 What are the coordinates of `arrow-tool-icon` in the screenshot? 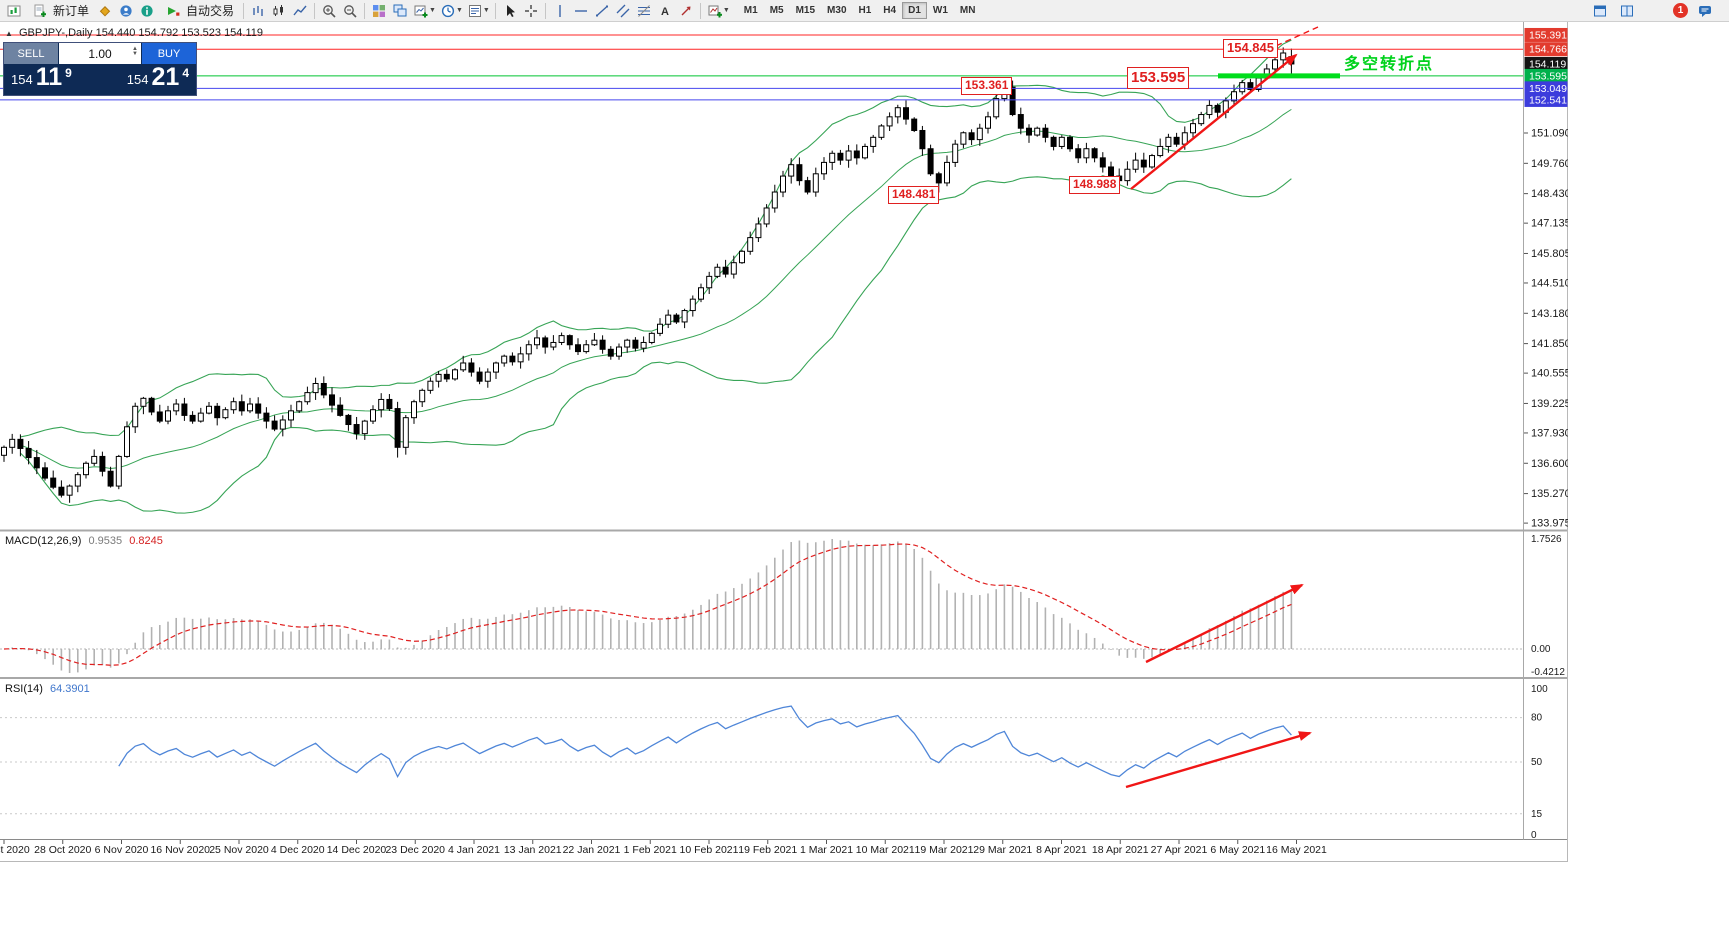 It's located at (686, 11).